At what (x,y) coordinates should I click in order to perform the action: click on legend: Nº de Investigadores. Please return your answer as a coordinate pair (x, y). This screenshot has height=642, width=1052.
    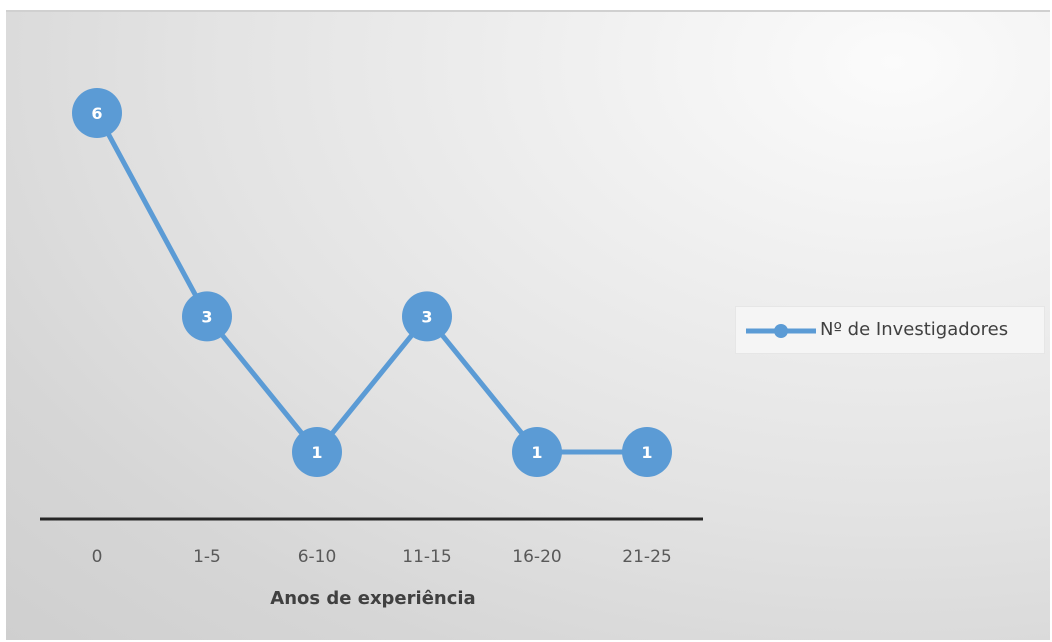
    Looking at the image, I should click on (890, 330).